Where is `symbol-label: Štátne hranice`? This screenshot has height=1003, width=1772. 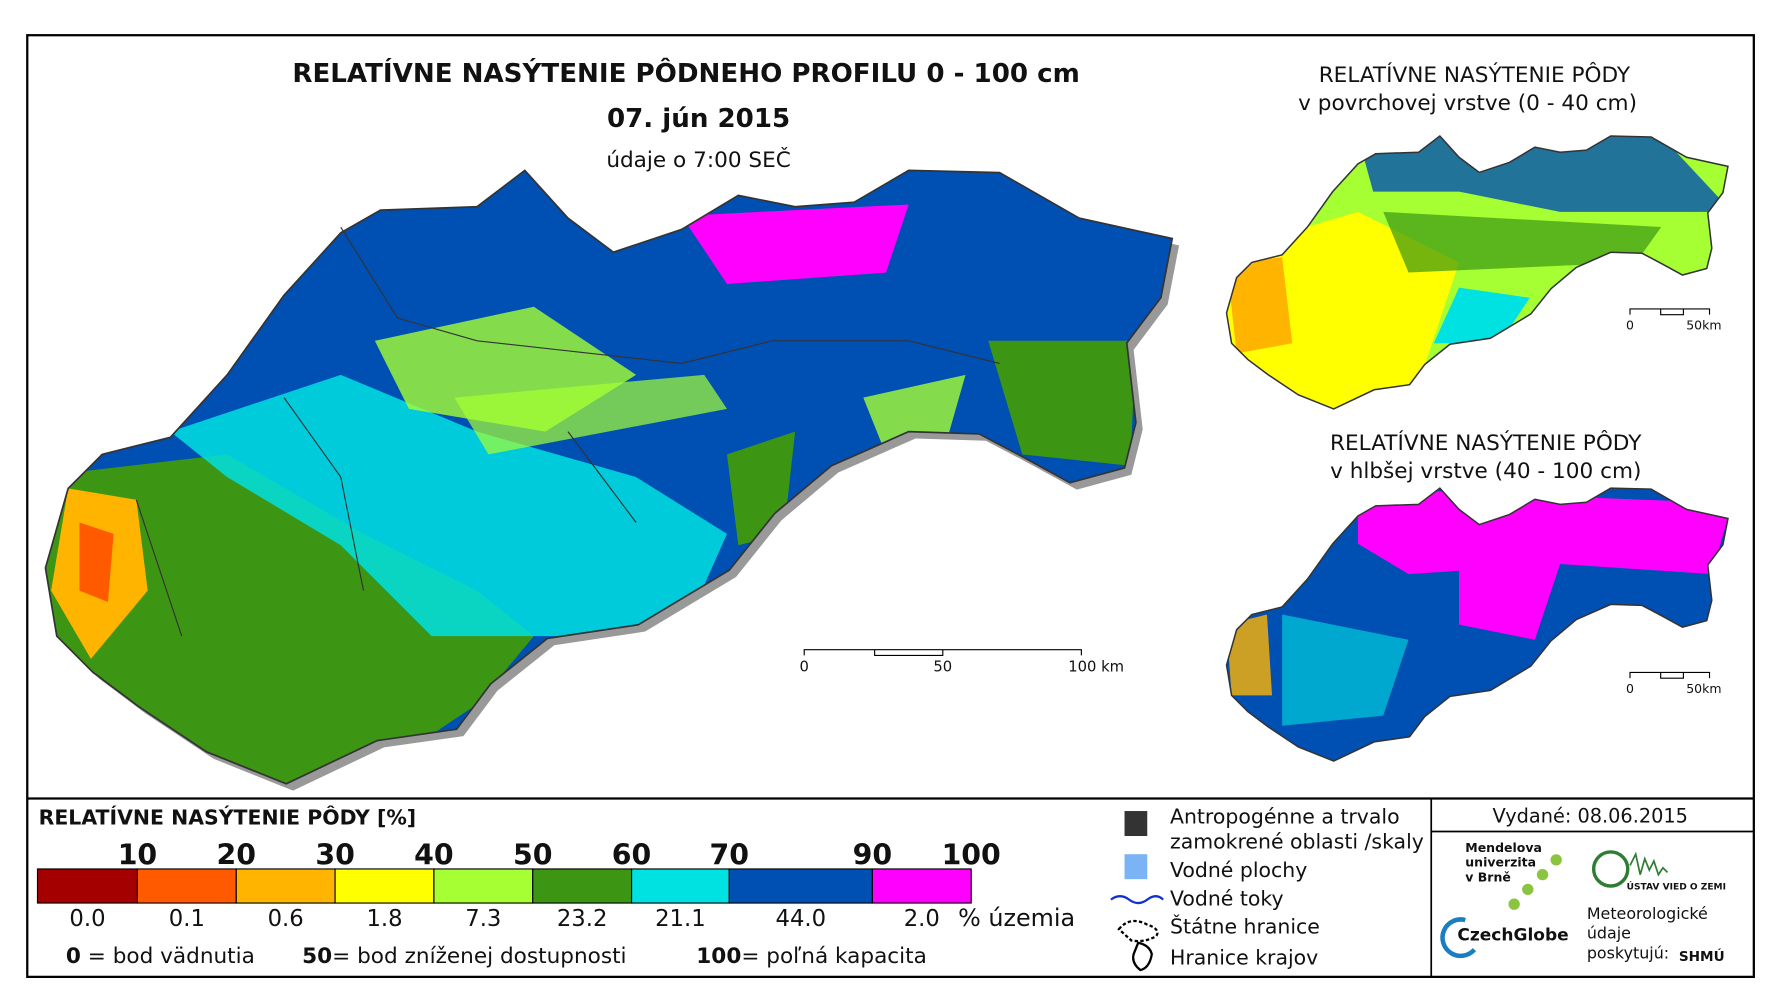
symbol-label: Štátne hranice is located at coordinates (1245, 926).